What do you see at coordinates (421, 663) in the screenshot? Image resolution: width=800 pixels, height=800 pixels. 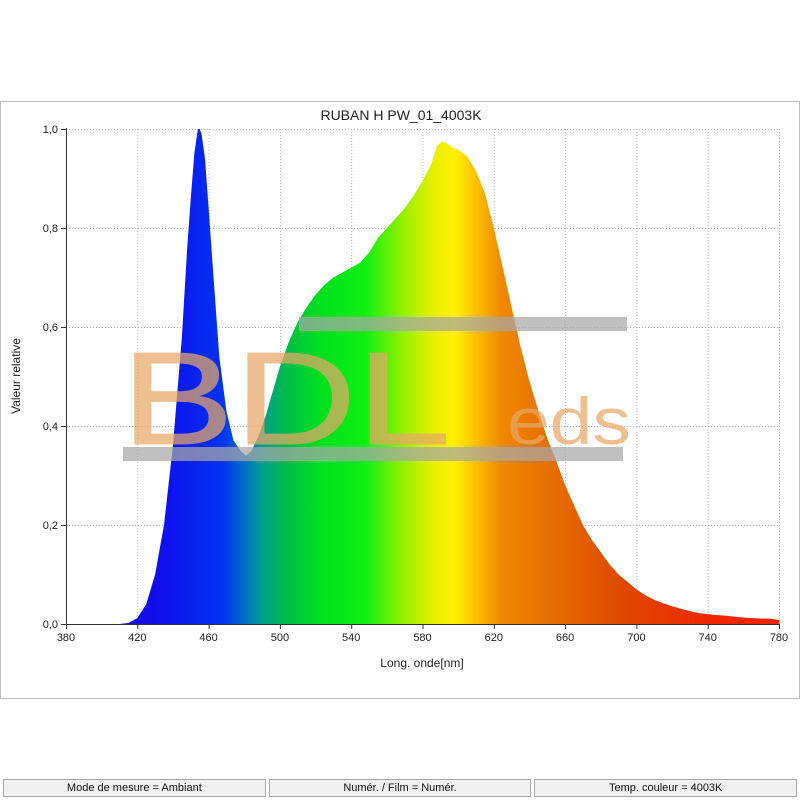 I see `x-axis-label: Long. onde[nm]` at bounding box center [421, 663].